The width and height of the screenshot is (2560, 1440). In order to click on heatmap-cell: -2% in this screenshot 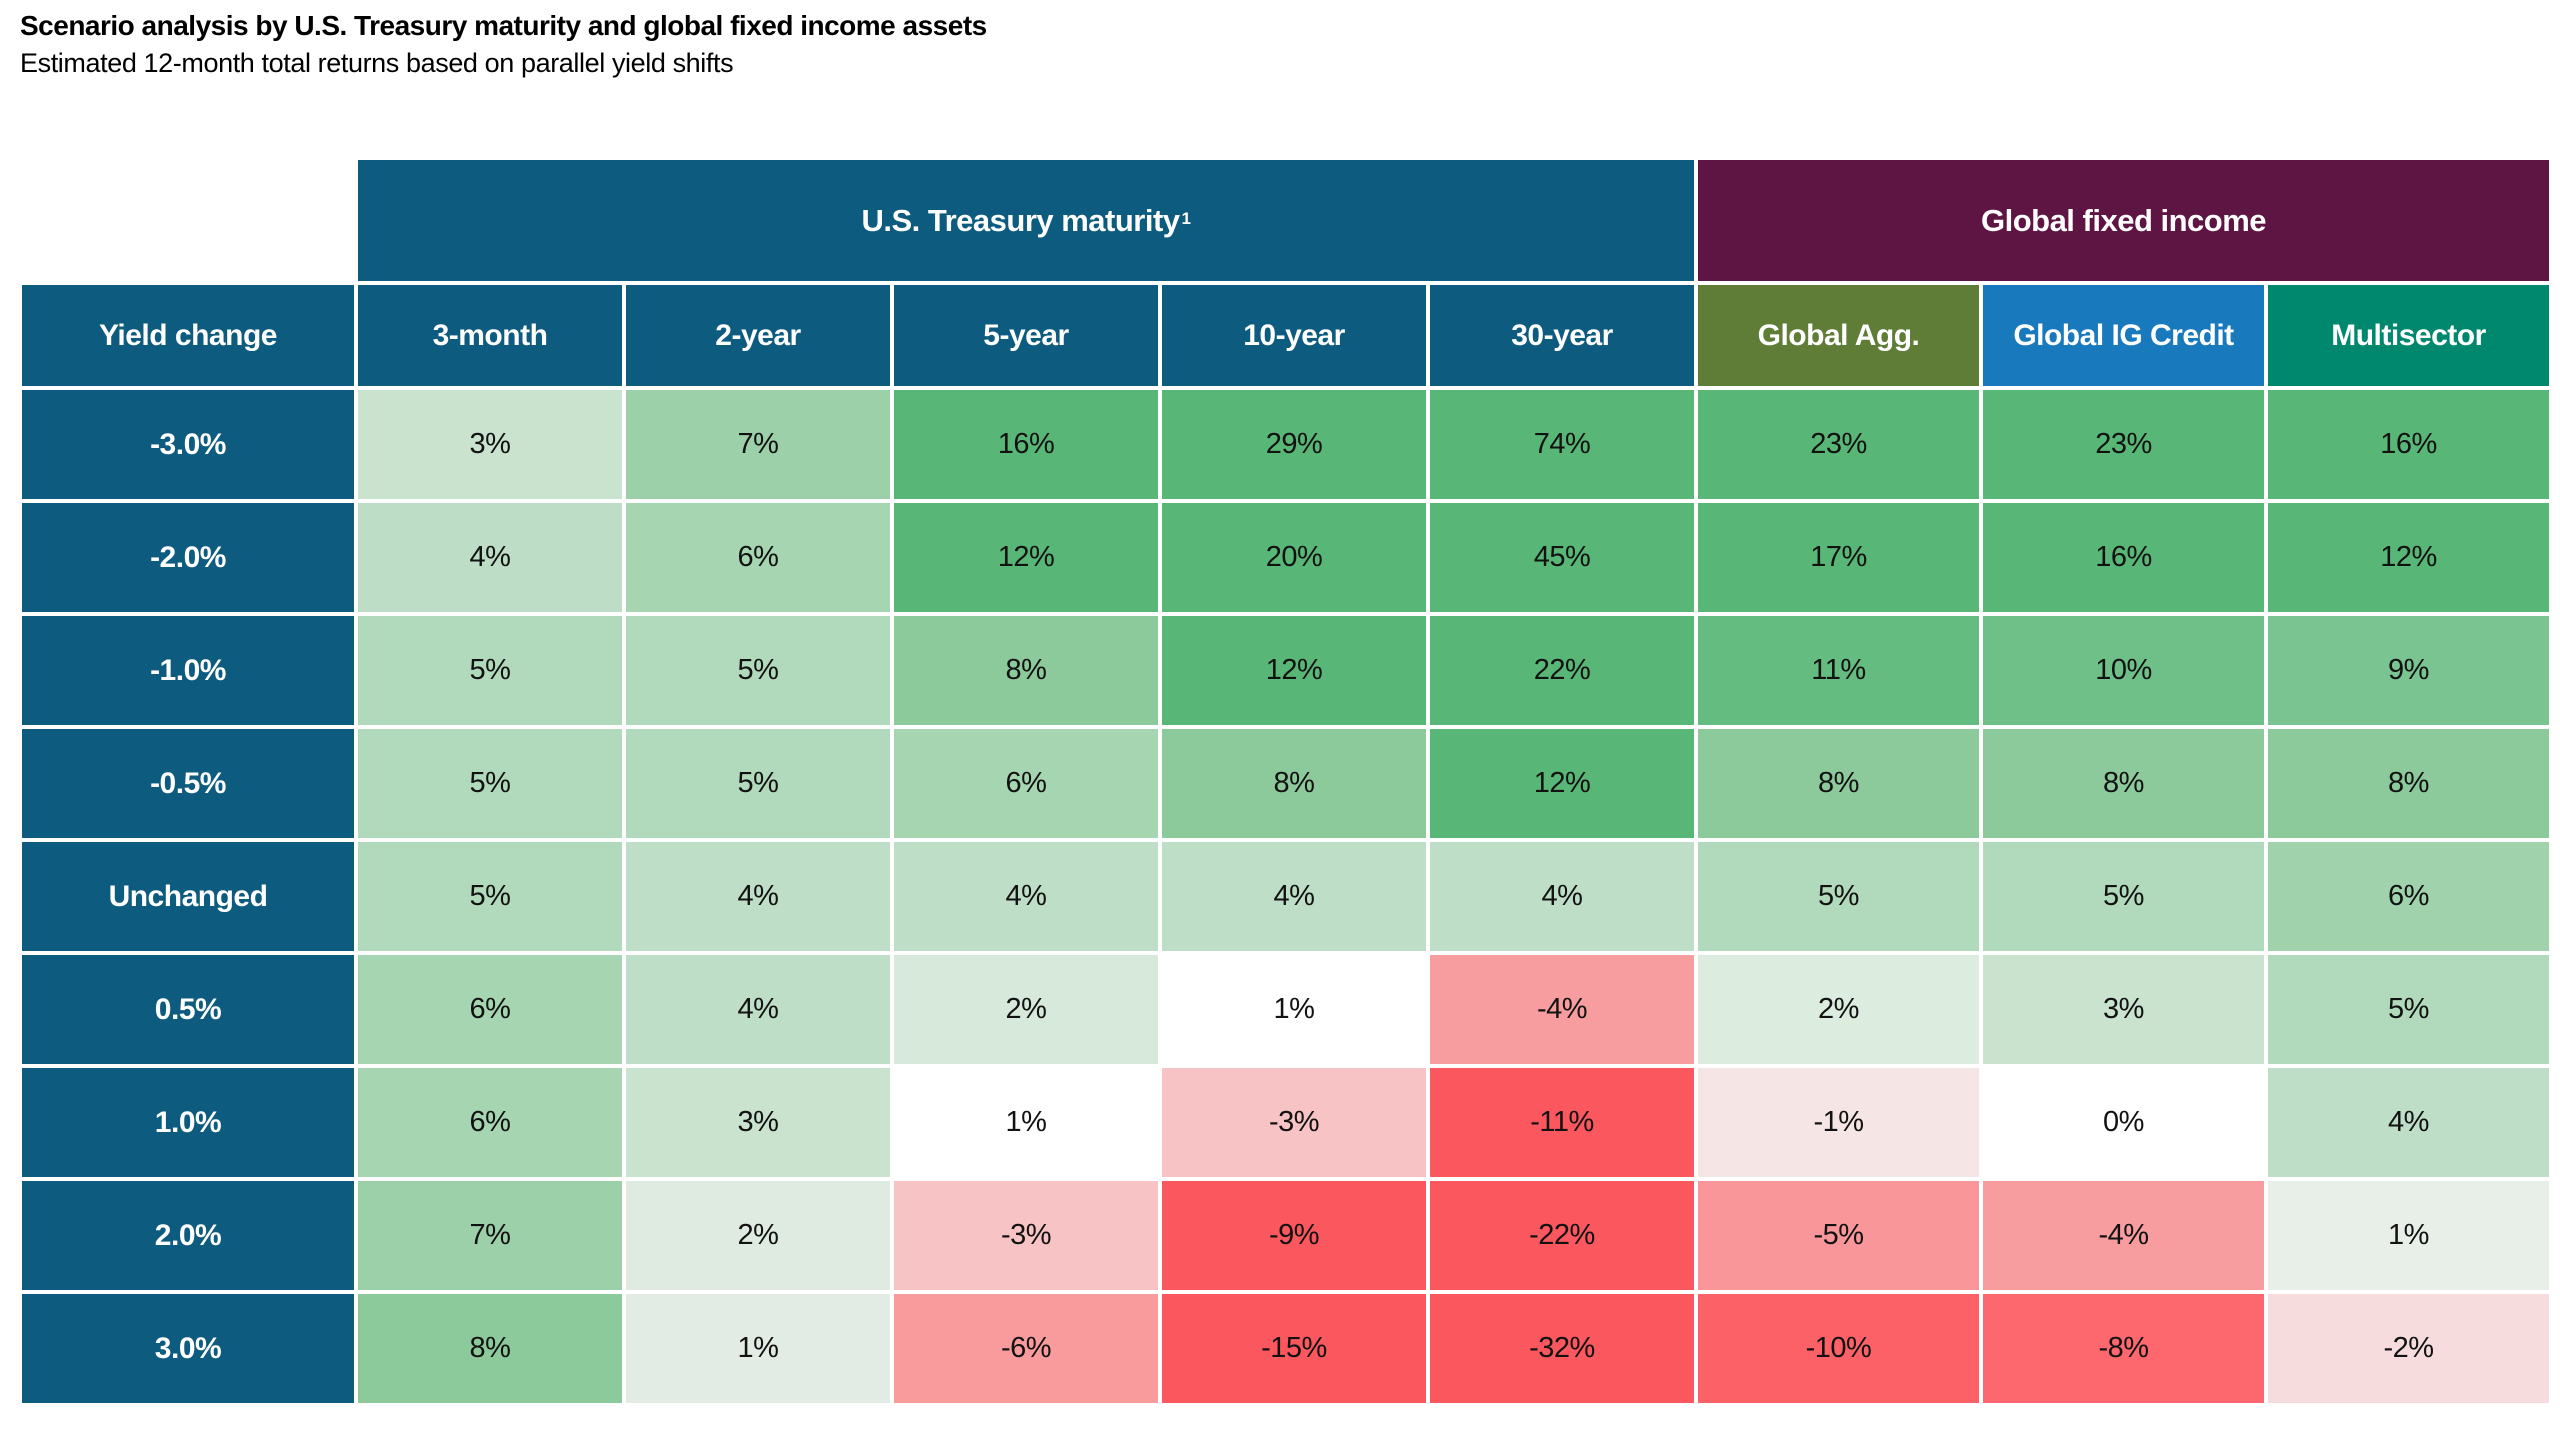, I will do `click(2408, 1348)`.